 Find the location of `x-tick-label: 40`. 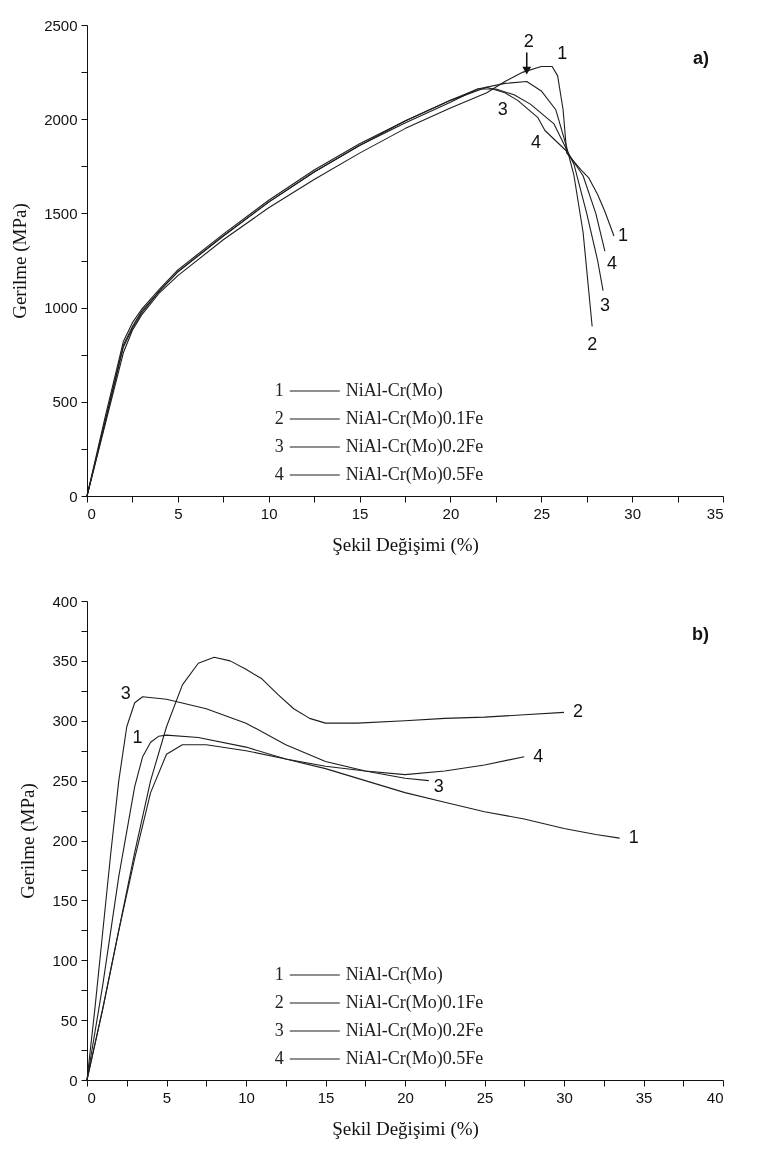

x-tick-label: 40 is located at coordinates (715, 1097).